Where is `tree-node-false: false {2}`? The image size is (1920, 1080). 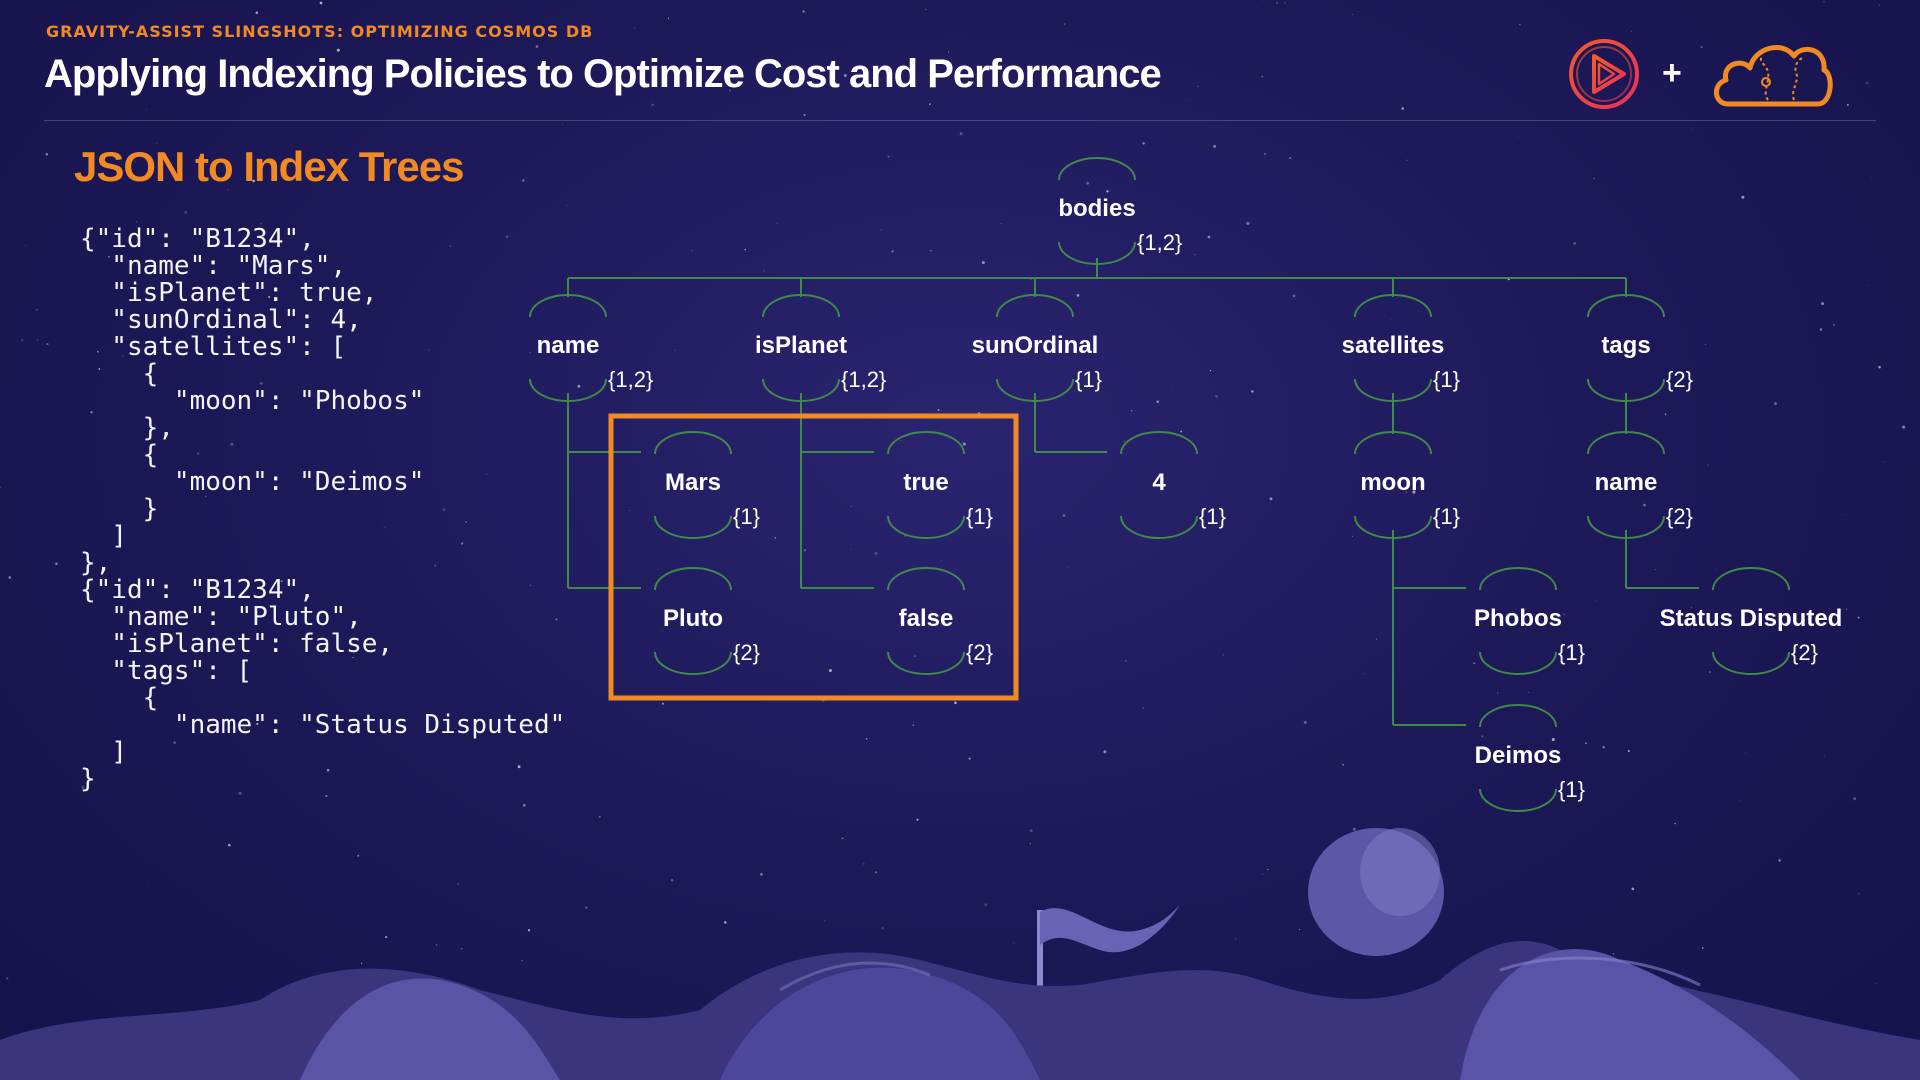
tree-node-false: false {2} is located at coordinates (940, 621).